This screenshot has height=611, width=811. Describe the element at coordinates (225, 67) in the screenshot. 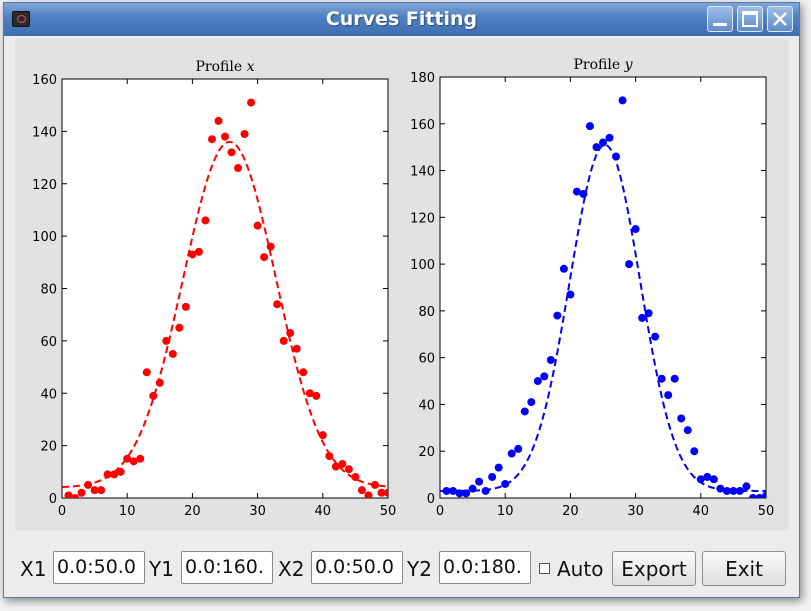

I see `chart-title: Profile x` at that location.